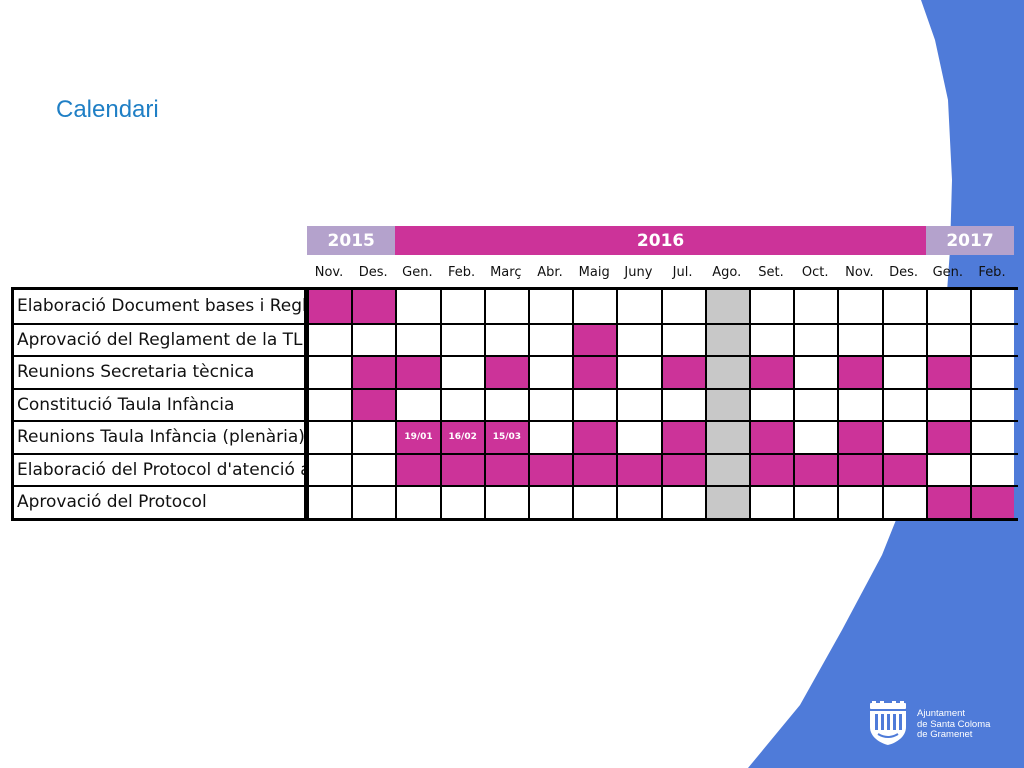 The height and width of the screenshot is (768, 1024). What do you see at coordinates (771, 272) in the screenshot?
I see `month-label: Set.` at bounding box center [771, 272].